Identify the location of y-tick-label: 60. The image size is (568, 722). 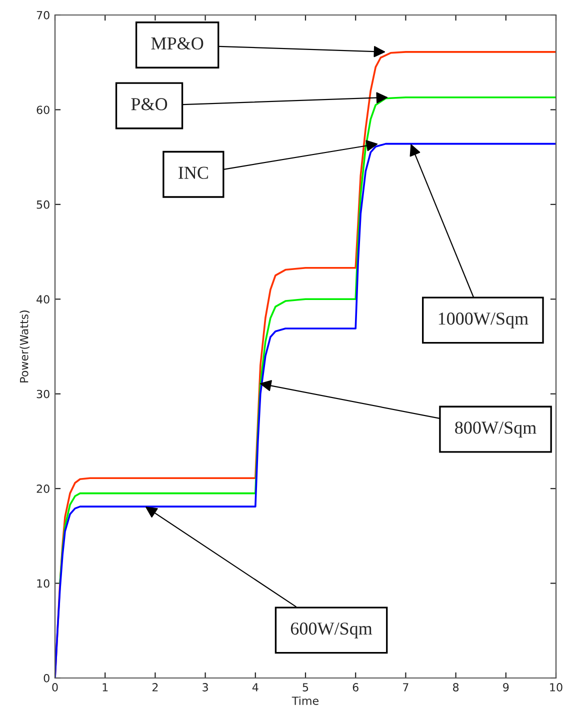
(43, 110).